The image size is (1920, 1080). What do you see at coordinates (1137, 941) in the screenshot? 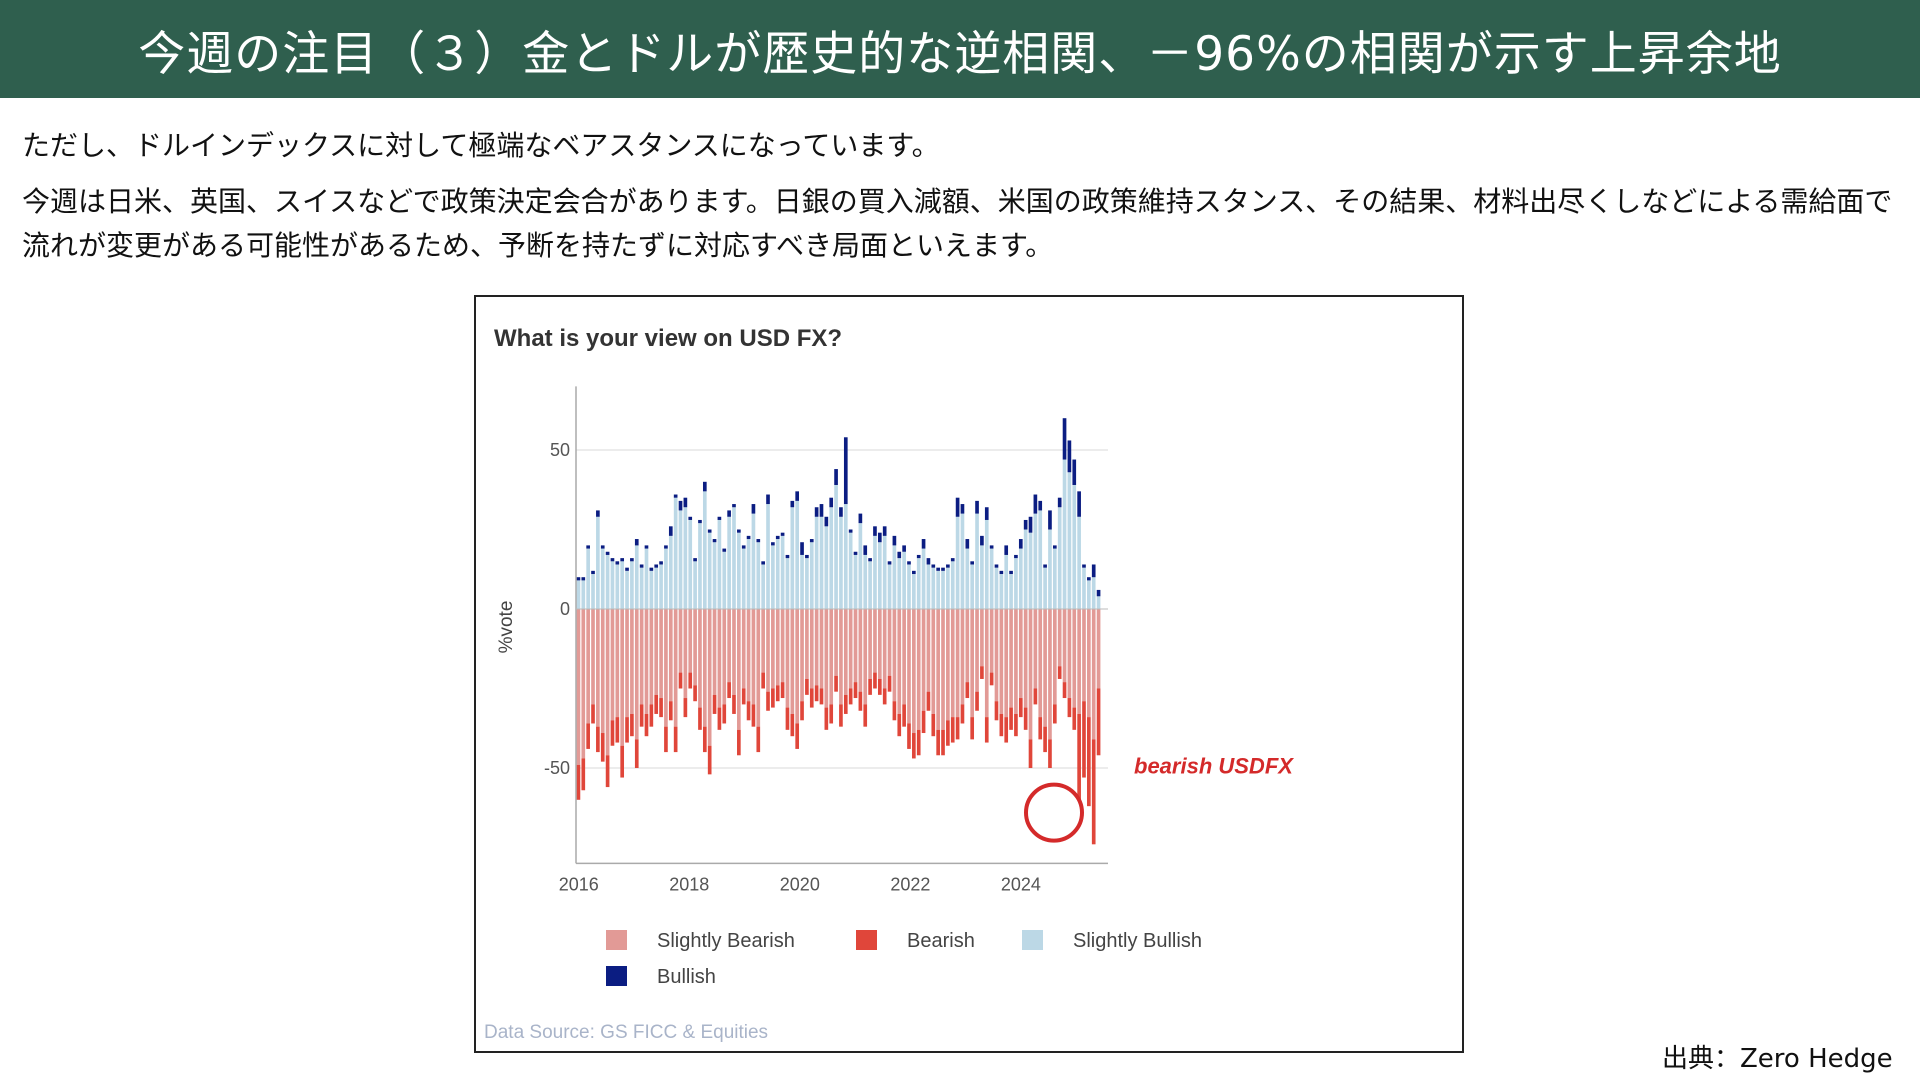
I see `legend-label-slightly-bullish: Slightly Bullish` at bounding box center [1137, 941].